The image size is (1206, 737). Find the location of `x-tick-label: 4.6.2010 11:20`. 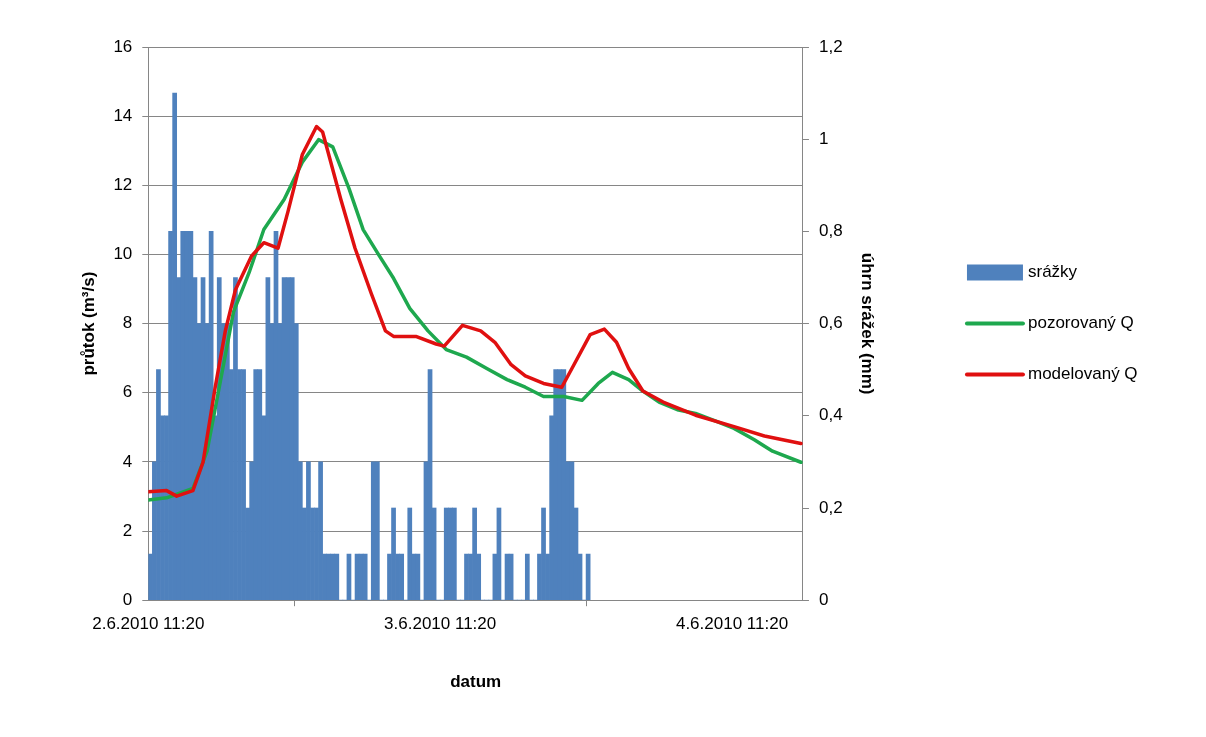

x-tick-label: 4.6.2010 11:20 is located at coordinates (732, 624).